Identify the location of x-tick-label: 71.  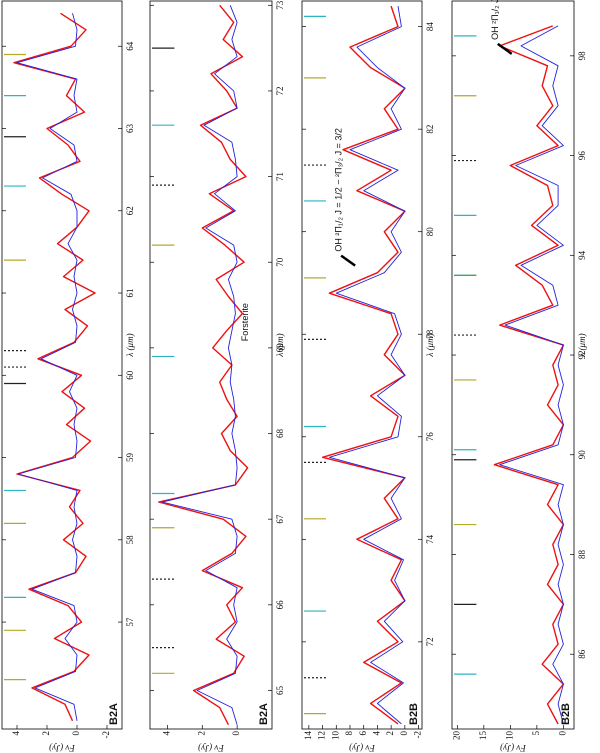
(280, 176).